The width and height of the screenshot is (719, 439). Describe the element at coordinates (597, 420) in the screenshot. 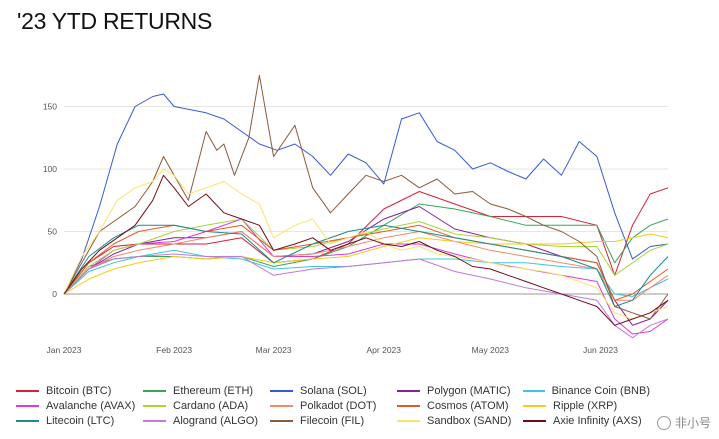

I see `legend-label: Axie Infinity (AXS)` at that location.